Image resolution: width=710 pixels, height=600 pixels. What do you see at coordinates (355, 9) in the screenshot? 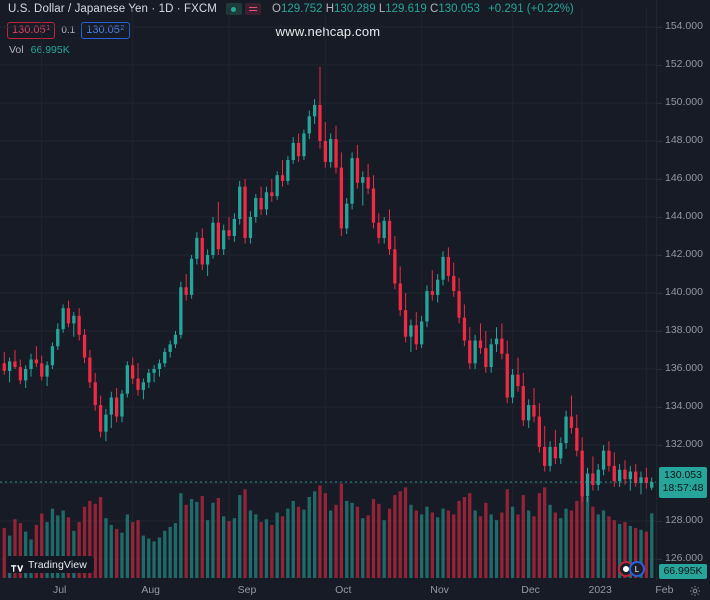
I see `high-value: 130.289` at bounding box center [355, 9].